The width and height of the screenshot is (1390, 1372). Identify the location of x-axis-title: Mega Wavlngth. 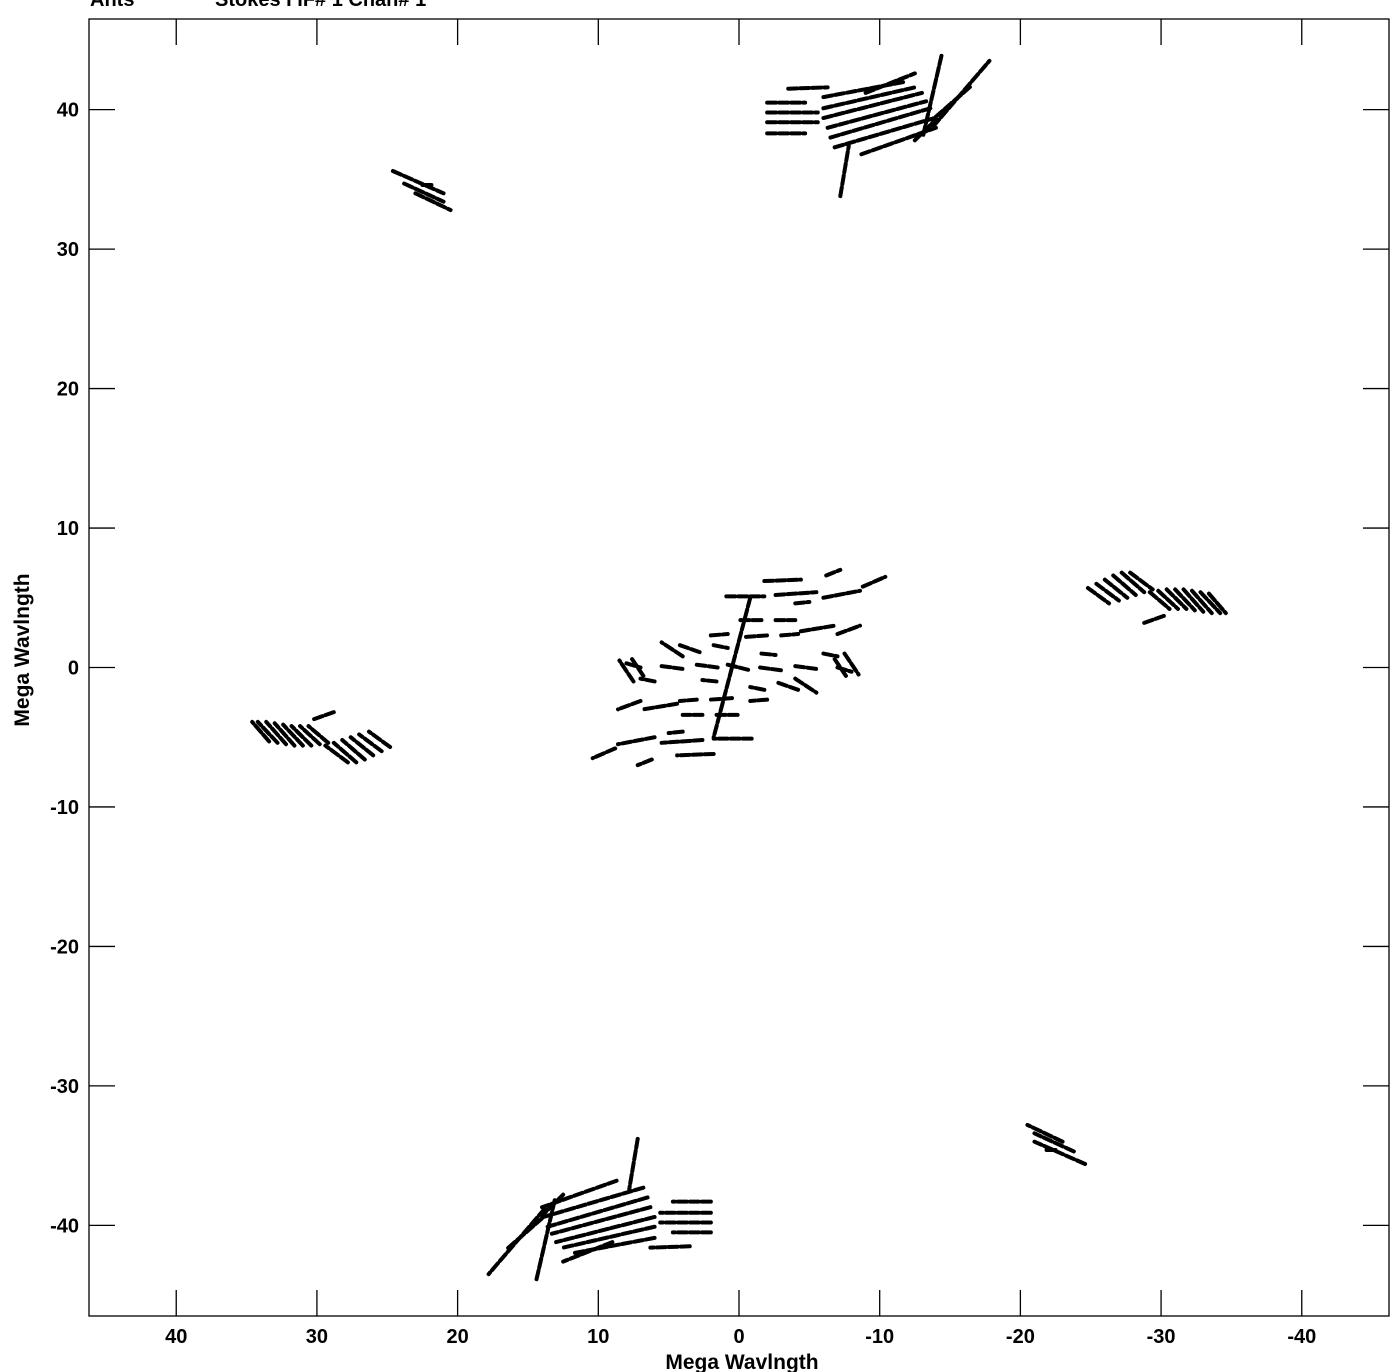
(741, 1361).